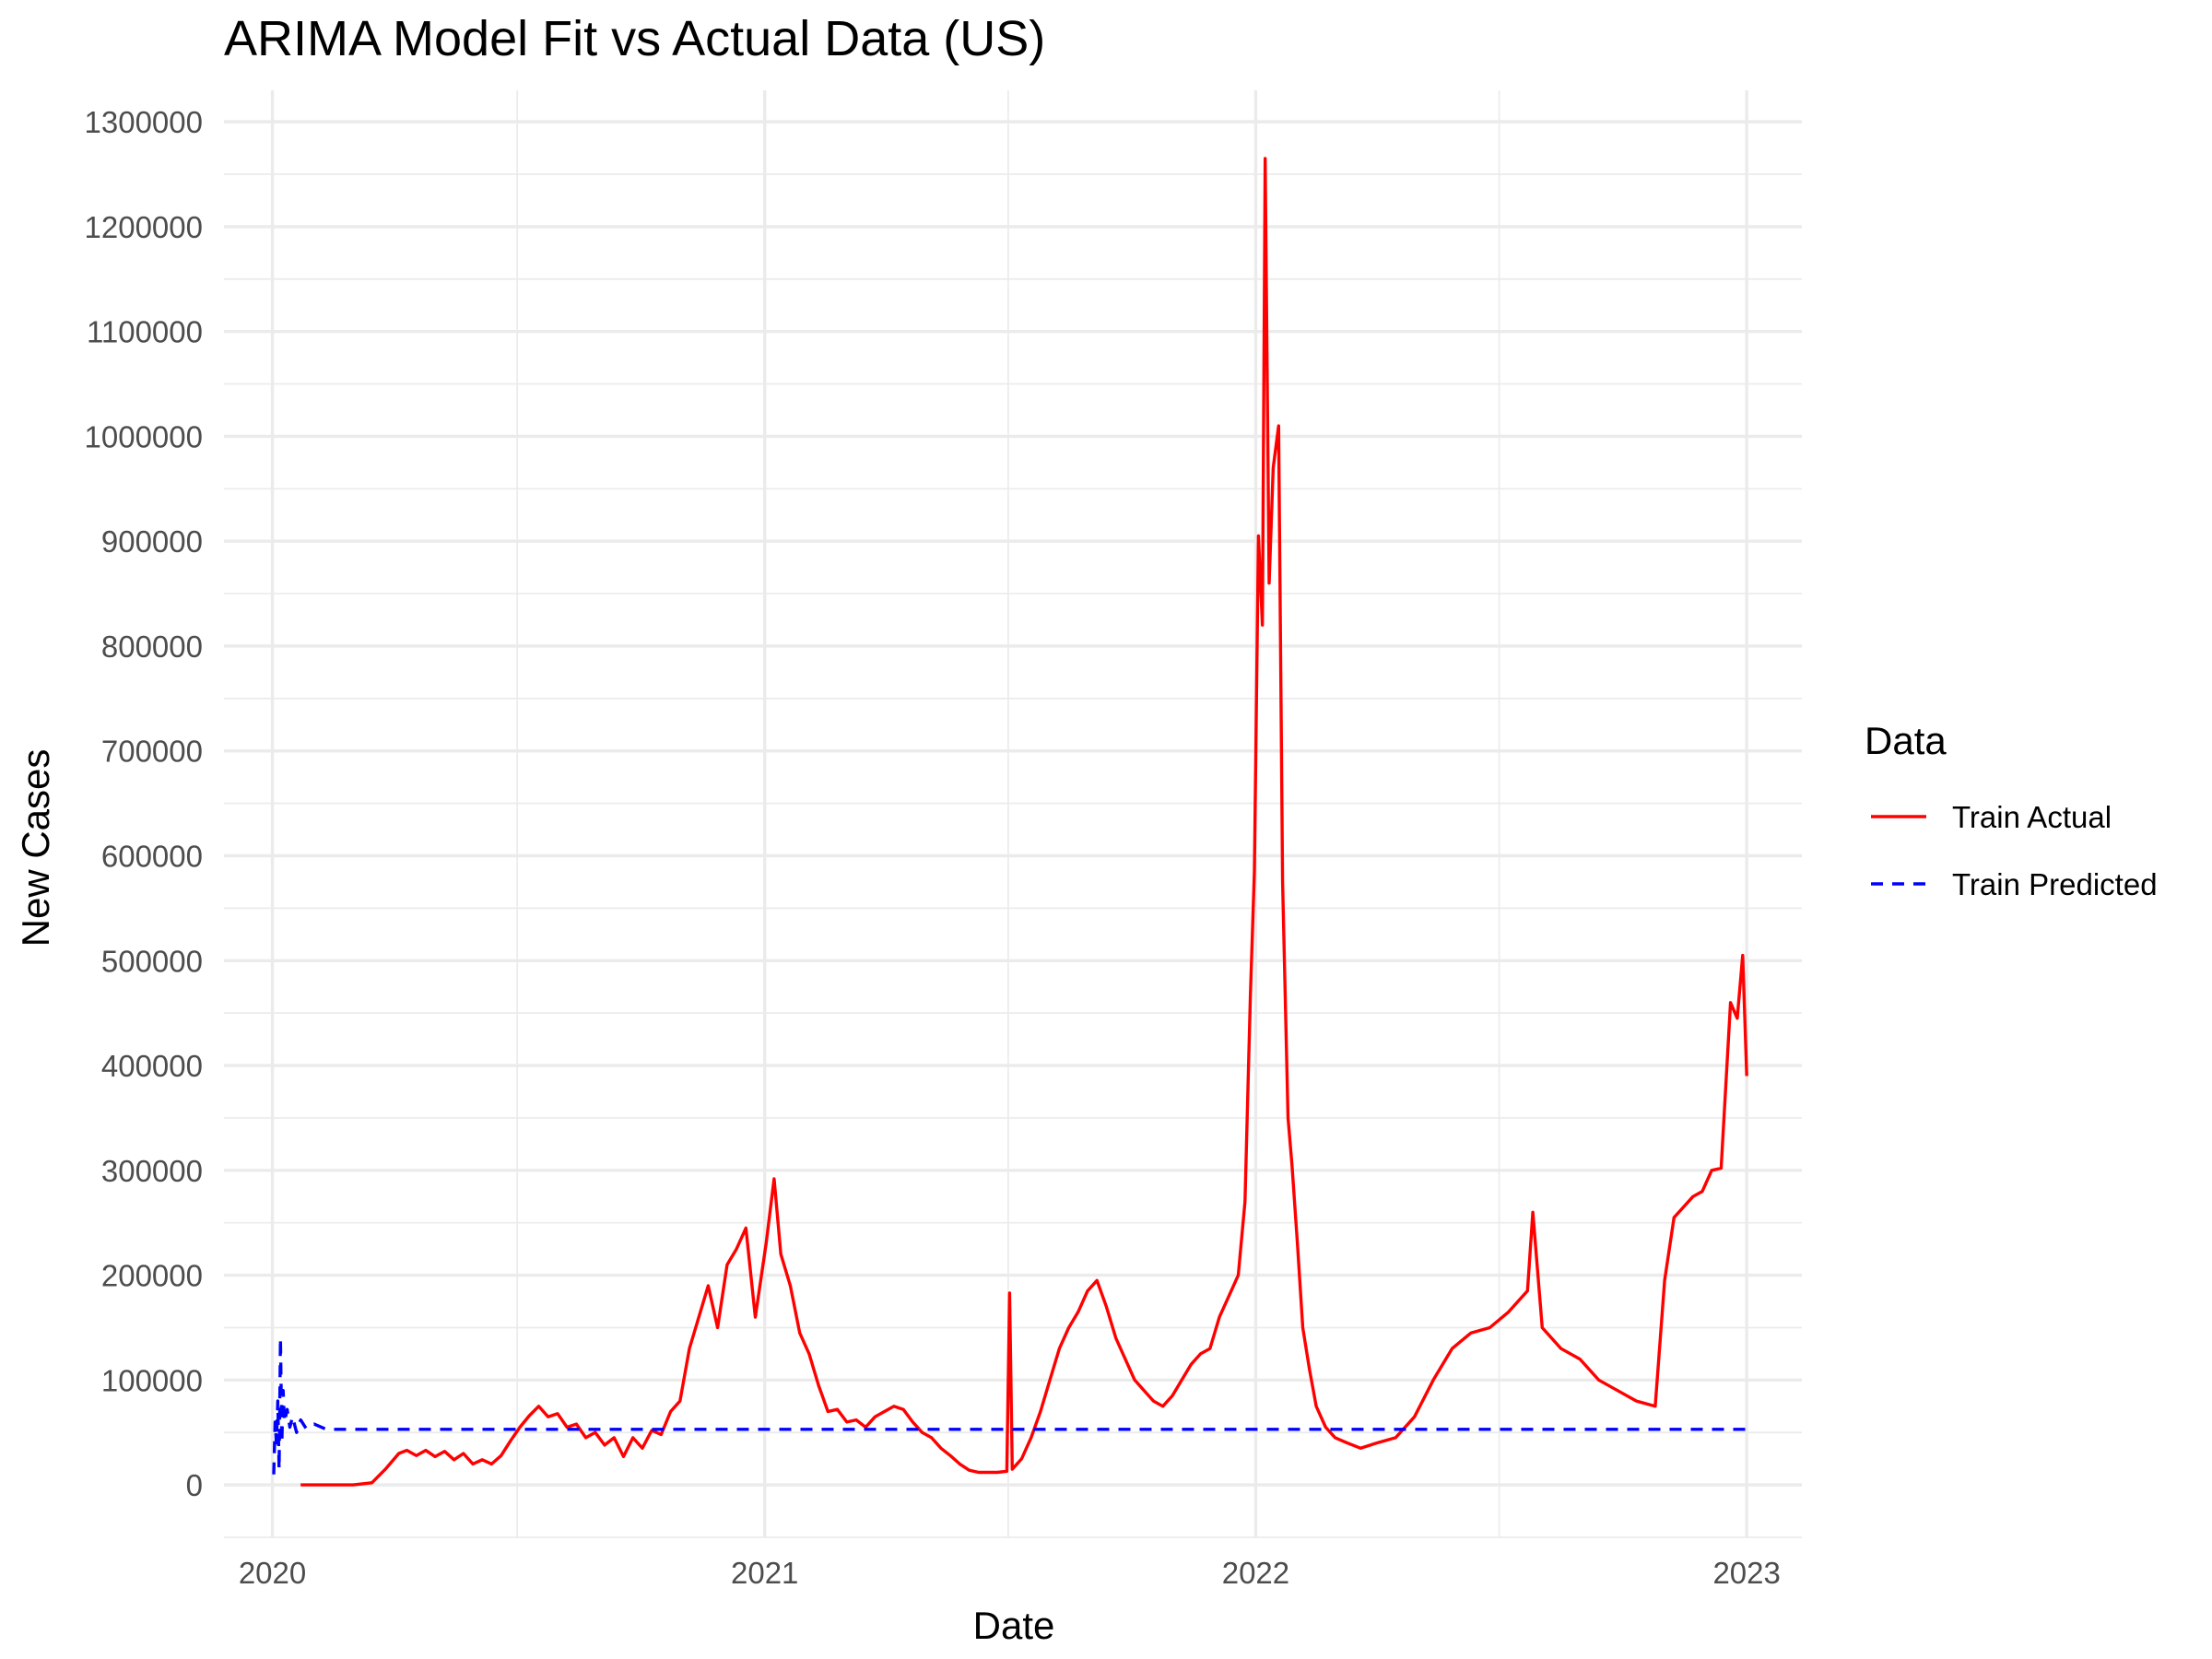 Image resolution: width=2212 pixels, height=1659 pixels. What do you see at coordinates (764, 1573) in the screenshot?
I see `x-tick-label: 2021` at bounding box center [764, 1573].